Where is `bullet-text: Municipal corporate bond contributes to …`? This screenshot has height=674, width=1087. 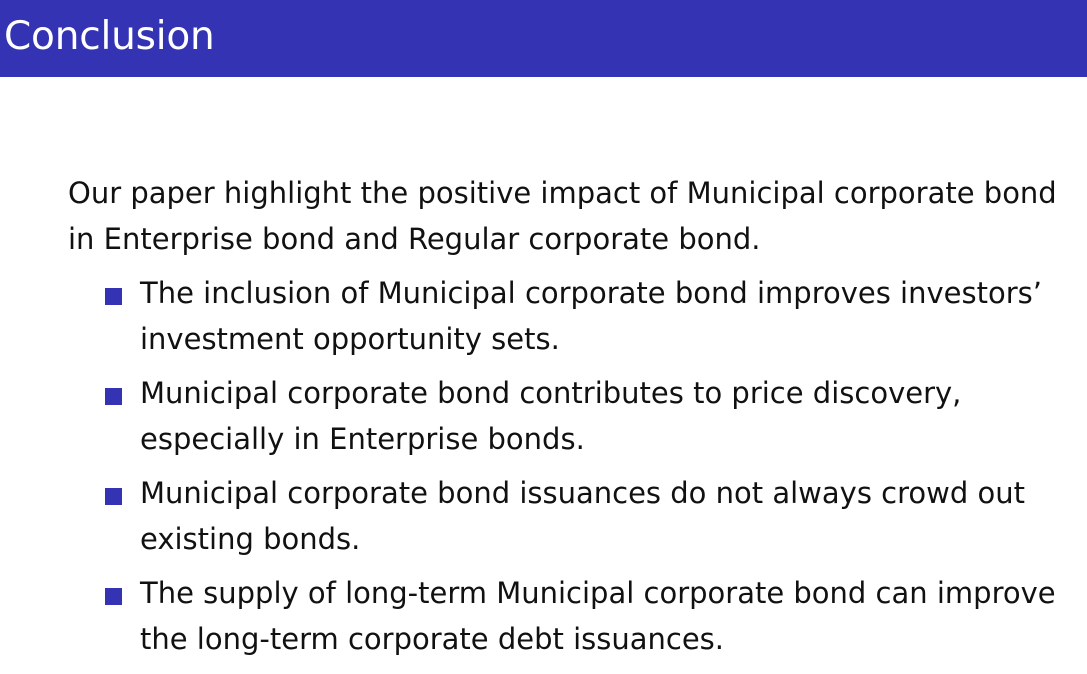 bullet-text: Municipal corporate bond contributes to … is located at coordinates (551, 416).